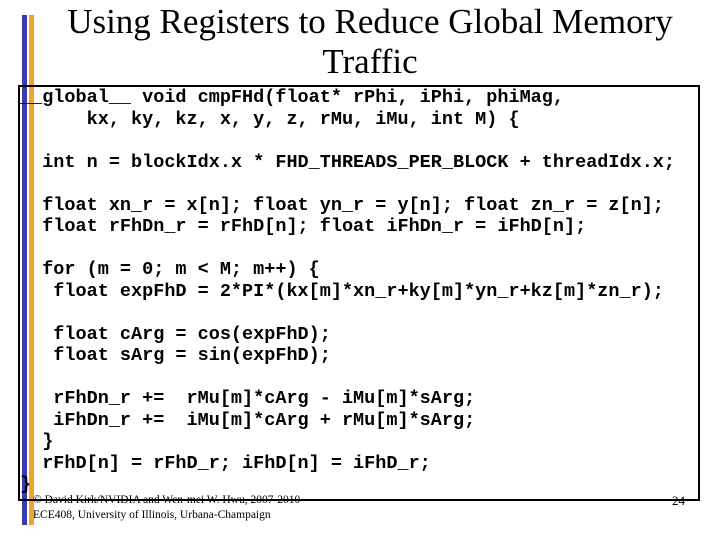 The width and height of the screenshot is (720, 540). What do you see at coordinates (31, 270) in the screenshot?
I see `accent-bar-orange` at bounding box center [31, 270].